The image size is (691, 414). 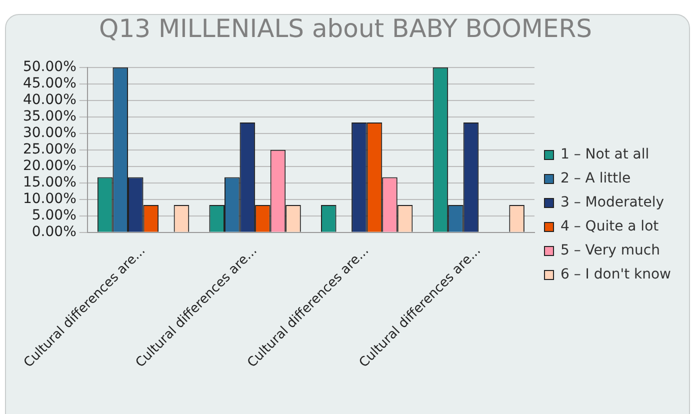 I want to click on legend-label: 5 – Very much, so click(x=610, y=250).